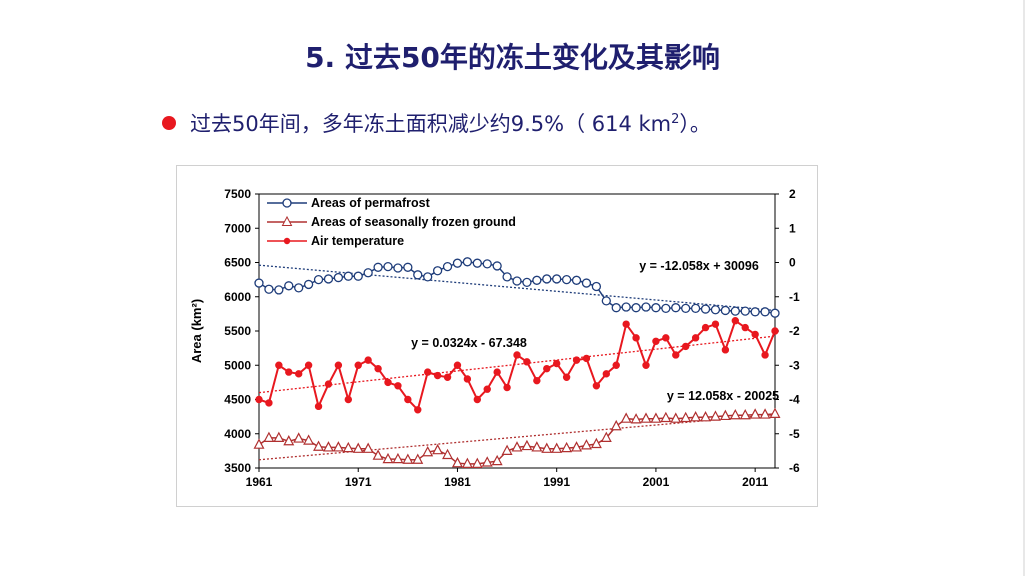  I want to click on y-tick-label: 5500, so click(237, 331).